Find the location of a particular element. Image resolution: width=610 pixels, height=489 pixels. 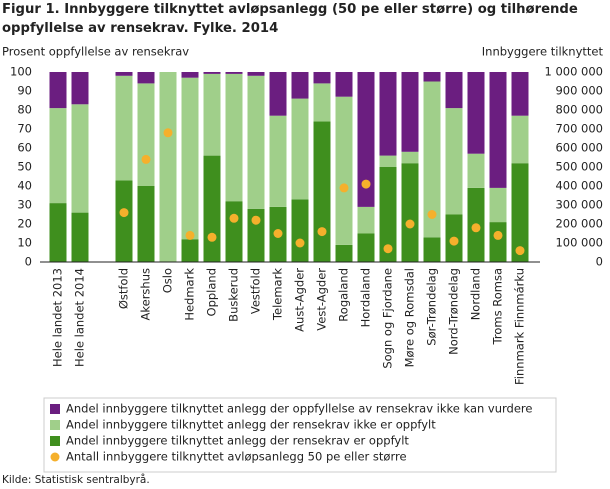

x-tick-label: Aust-Agder is located at coordinates (300, 300).